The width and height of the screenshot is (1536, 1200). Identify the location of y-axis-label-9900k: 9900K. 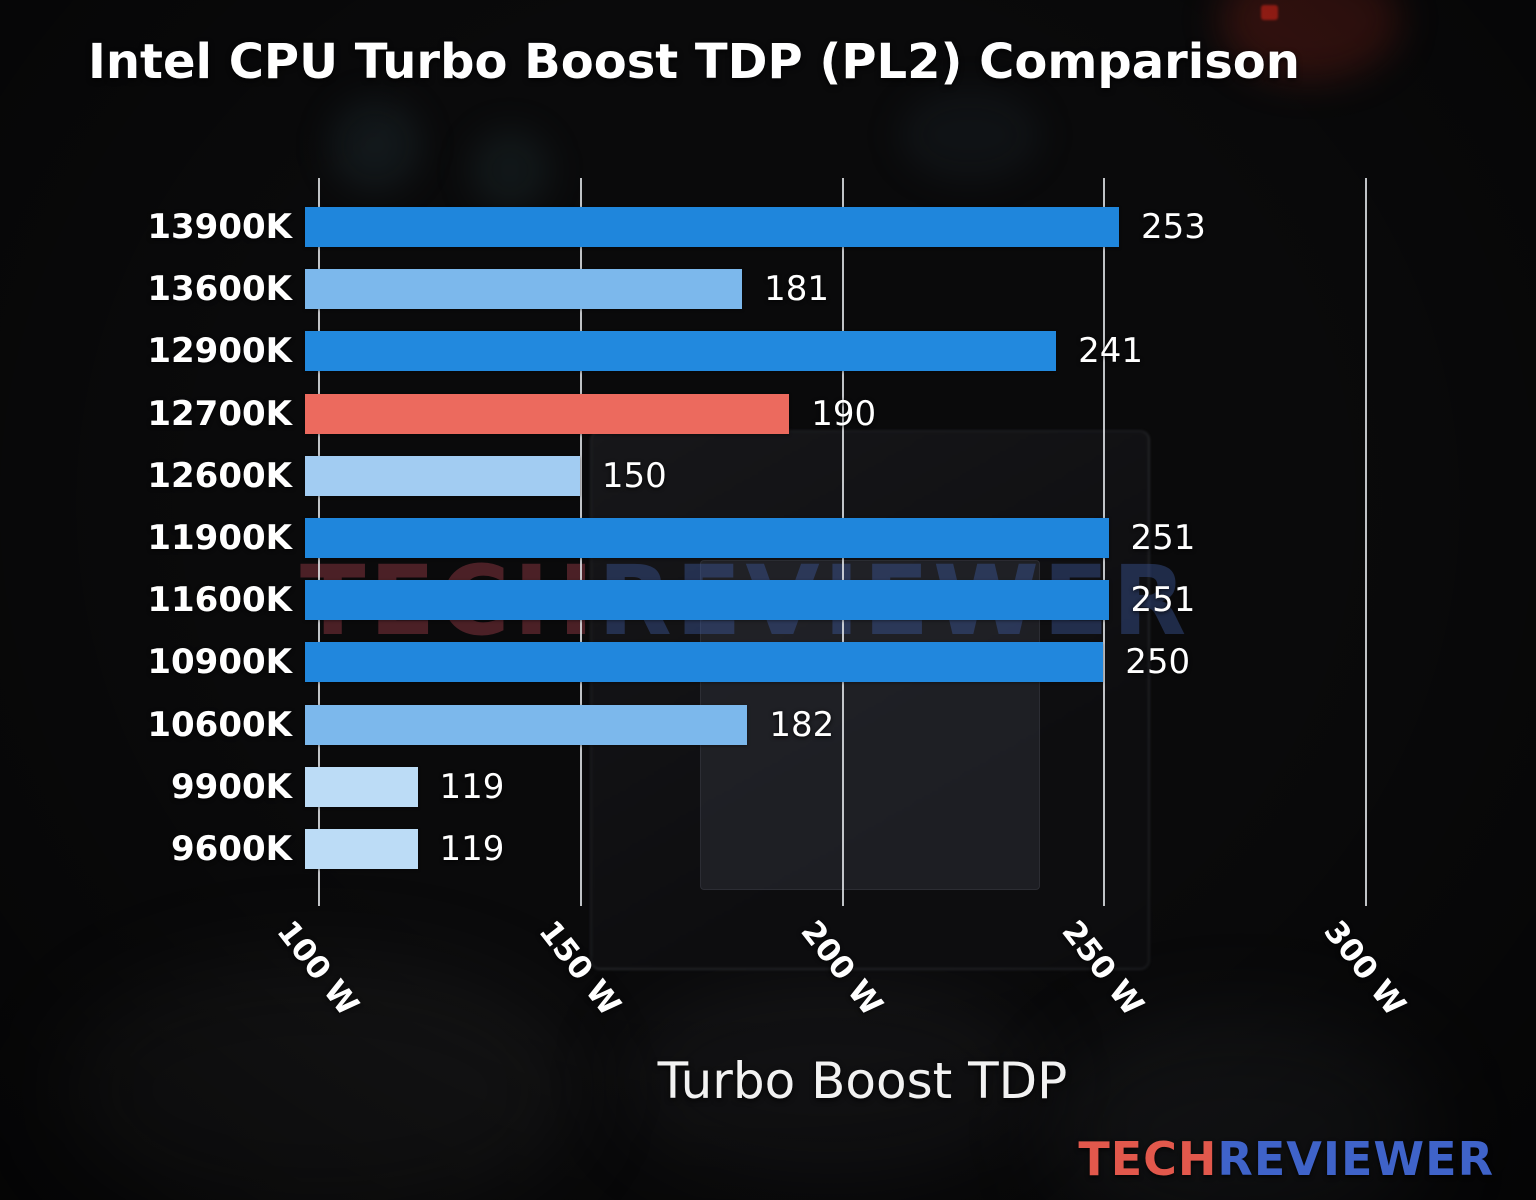
(231, 786).